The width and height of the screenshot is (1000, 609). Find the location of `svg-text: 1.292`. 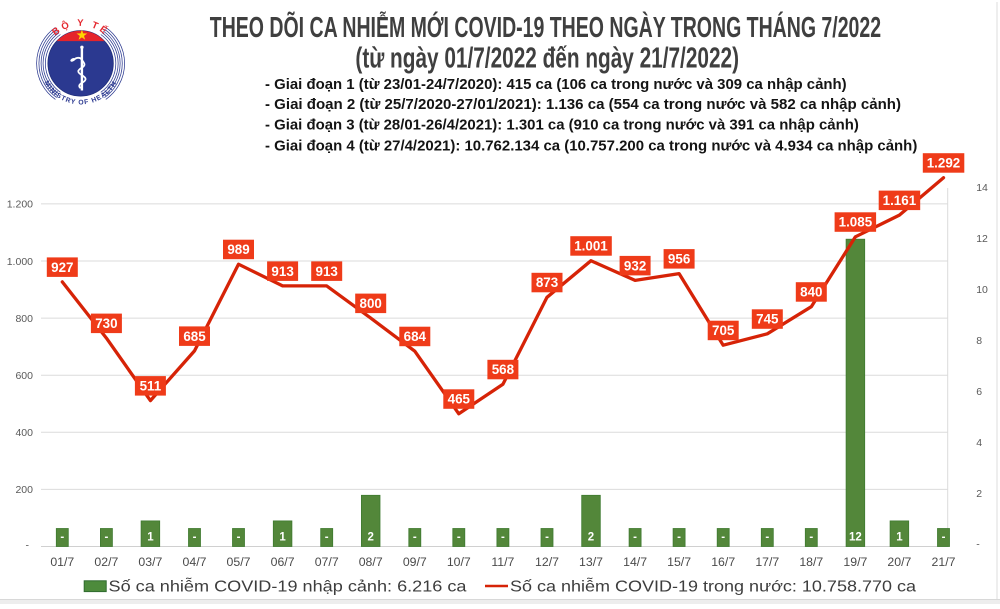

svg-text: 1.292 is located at coordinates (944, 163).